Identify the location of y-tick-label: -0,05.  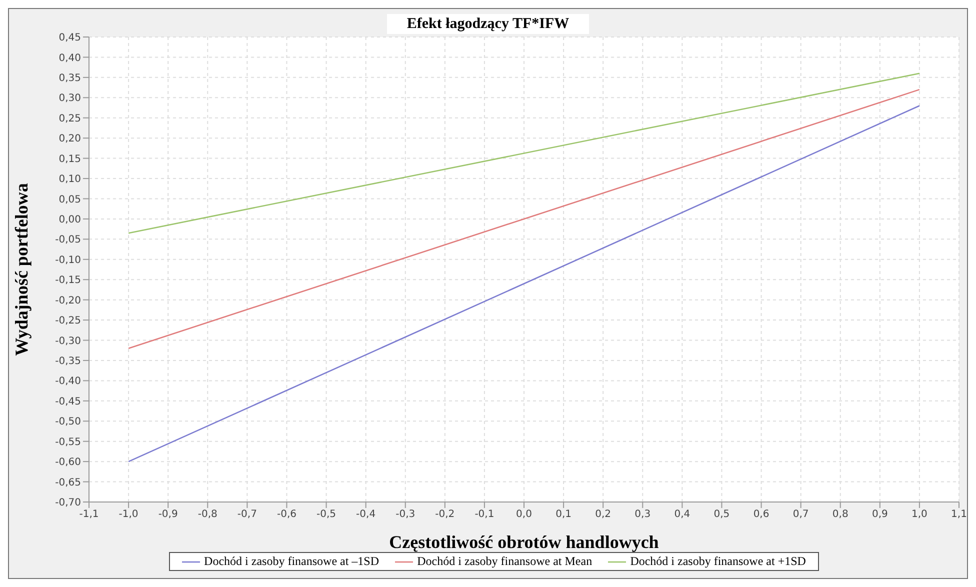
(68, 240).